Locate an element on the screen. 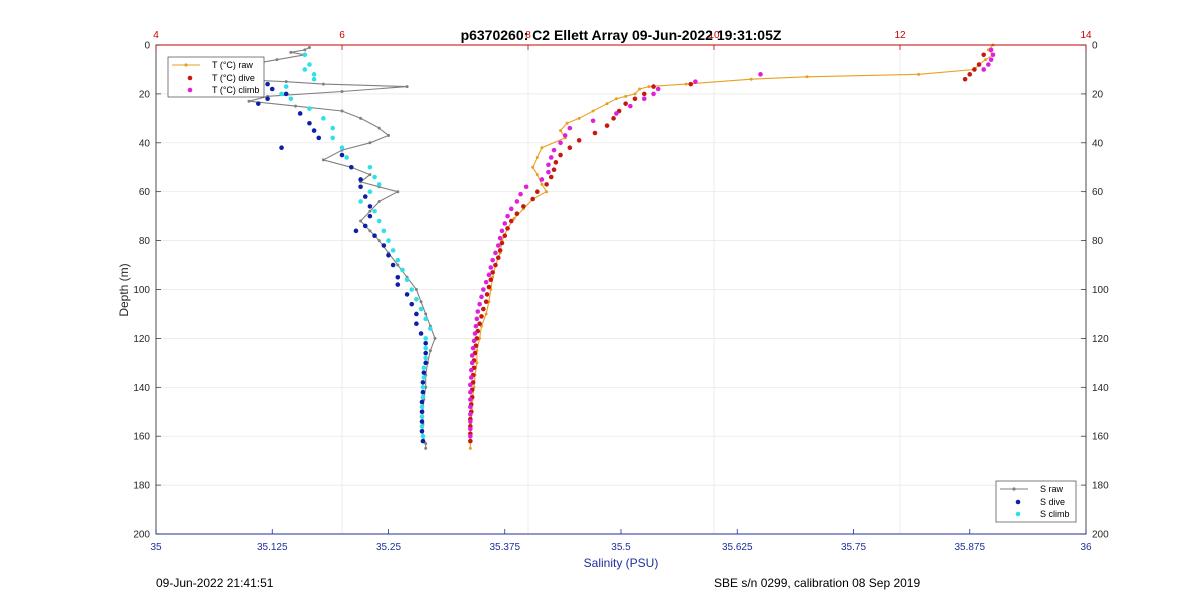  y-tick-label-left: 100 is located at coordinates (141, 290).